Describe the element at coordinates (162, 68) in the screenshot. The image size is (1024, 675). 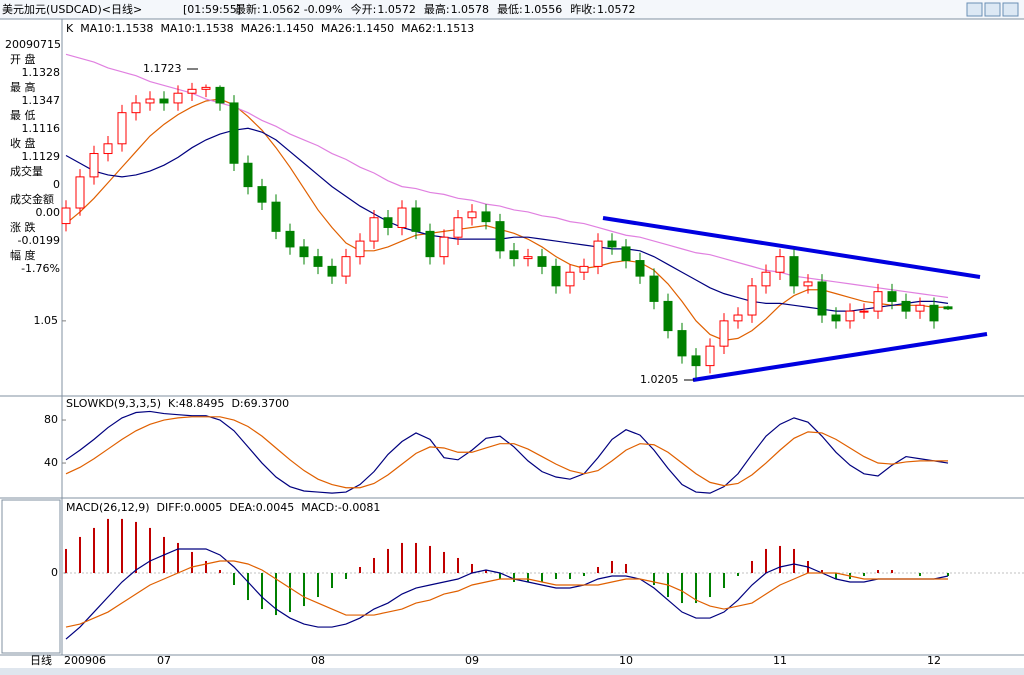
I see `annotation: 1.1723` at that location.